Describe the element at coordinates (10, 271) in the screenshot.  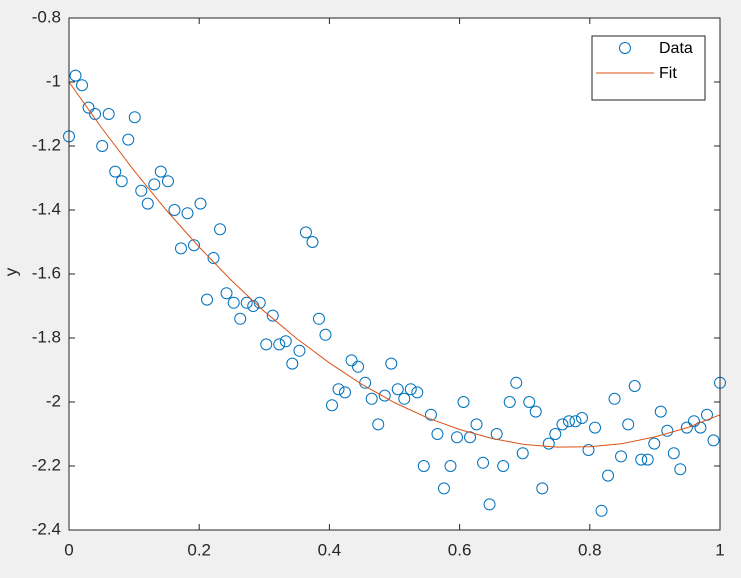
I see `y-axis-label: y` at that location.